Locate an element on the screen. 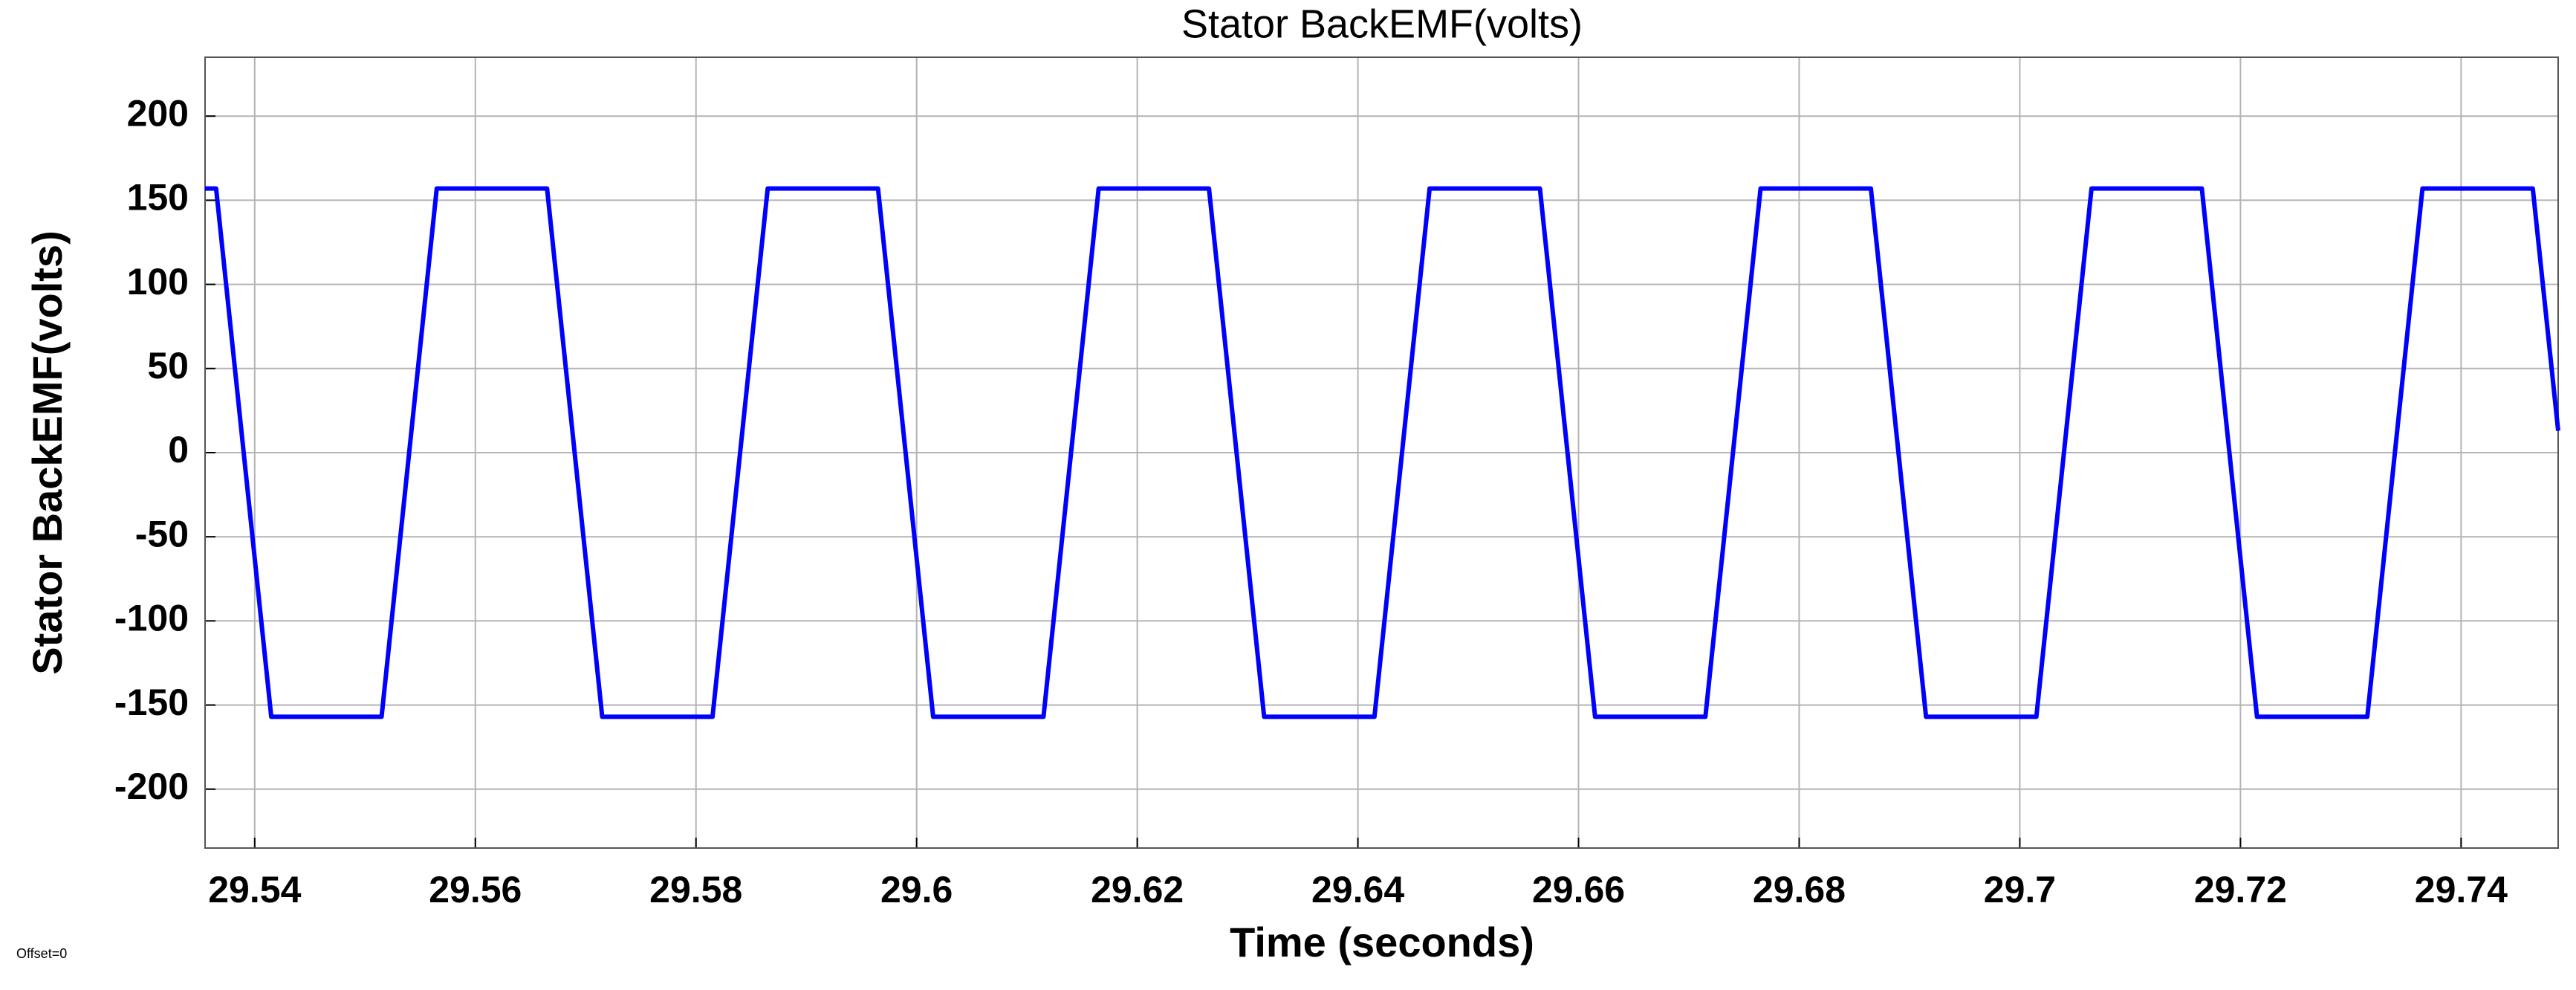 The image size is (2576, 990). y-tick-label: -150 is located at coordinates (151, 702).